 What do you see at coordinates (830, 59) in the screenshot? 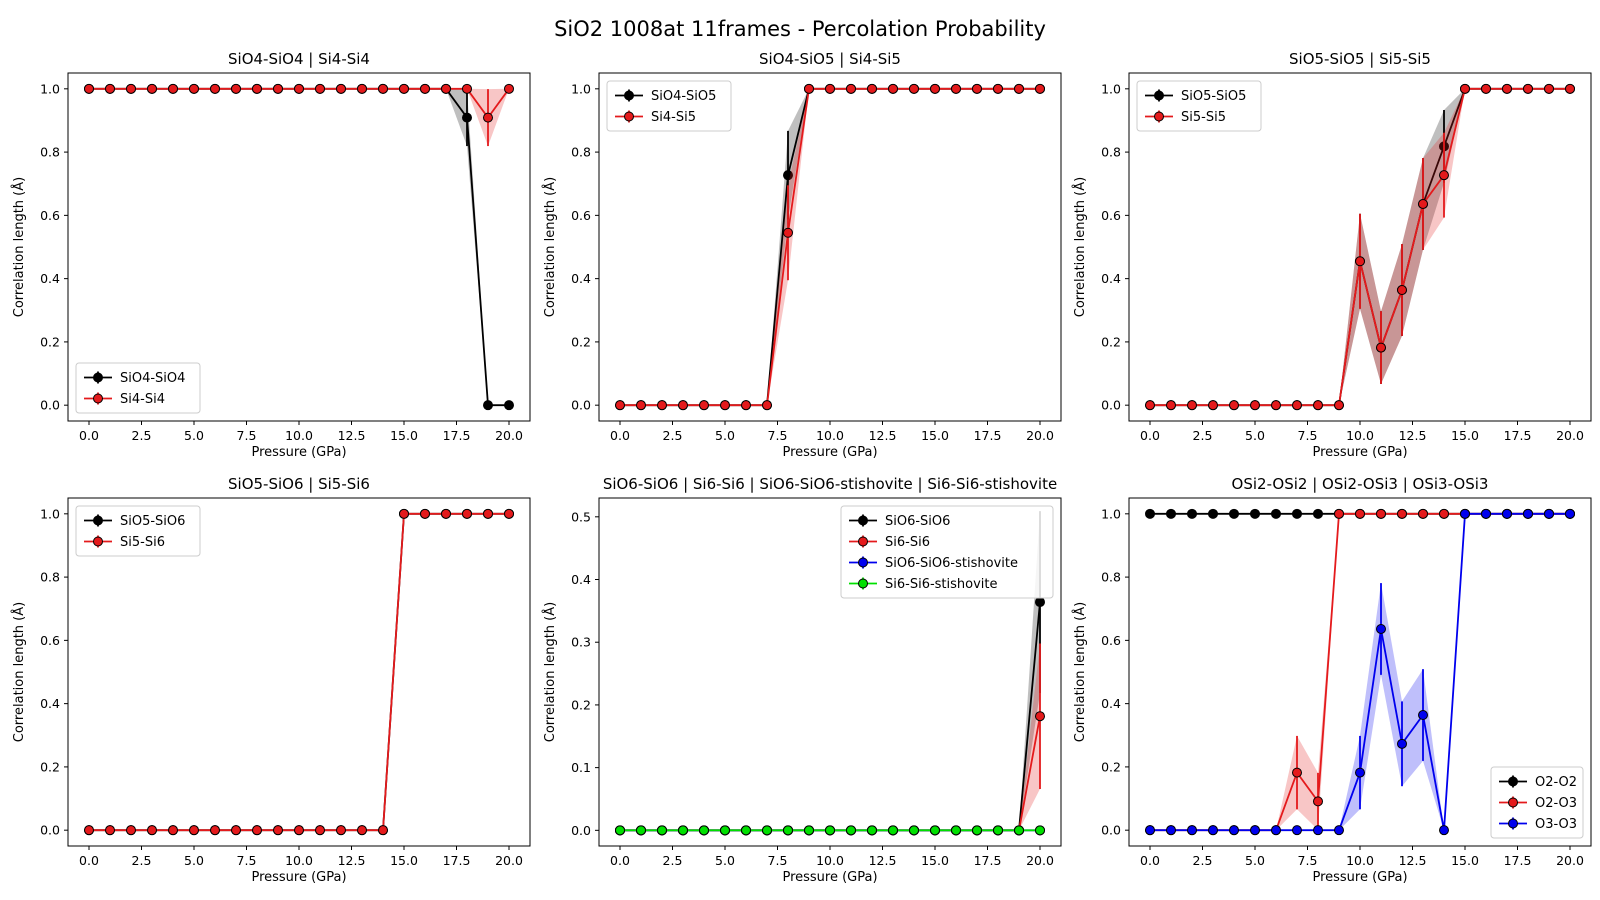
I see `chart-title: SiO4-SiO5 | Si4-Si5` at bounding box center [830, 59].